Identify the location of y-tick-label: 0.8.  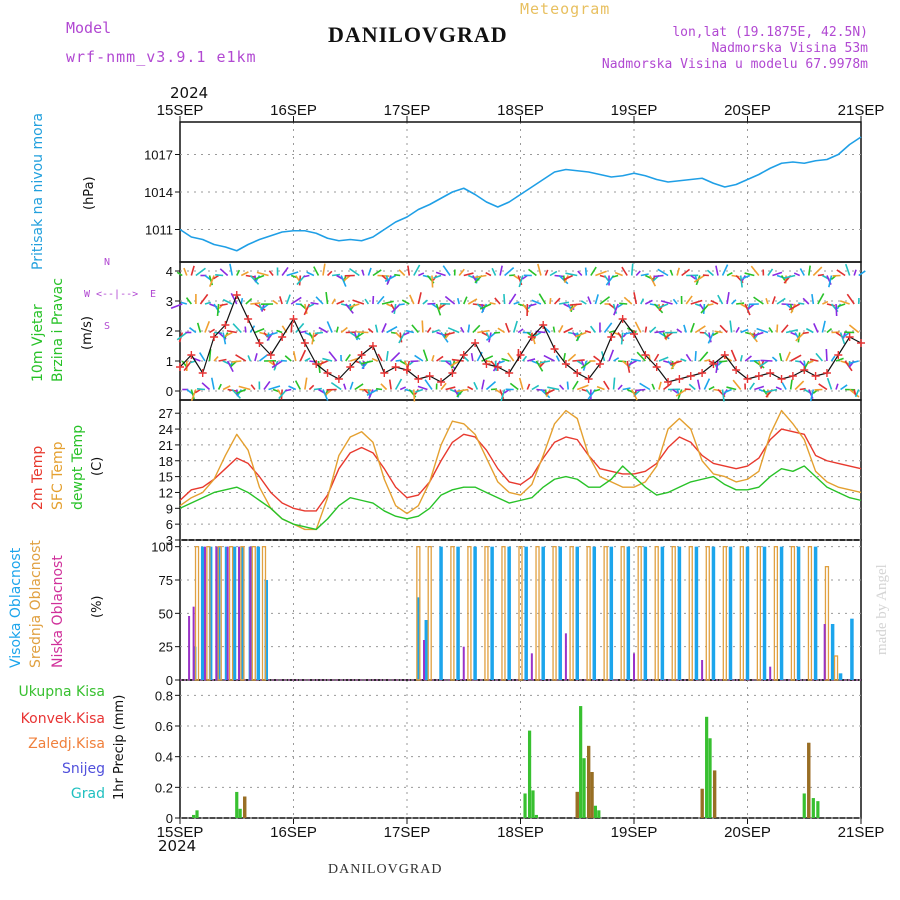
(164, 695).